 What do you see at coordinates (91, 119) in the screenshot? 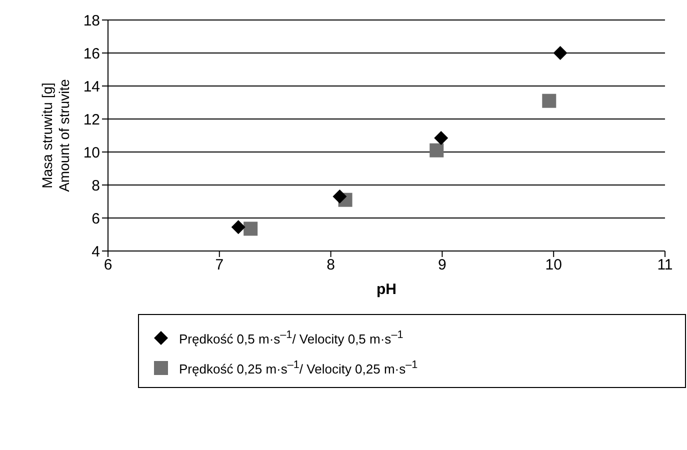
I see `y-tick-label: 12` at bounding box center [91, 119].